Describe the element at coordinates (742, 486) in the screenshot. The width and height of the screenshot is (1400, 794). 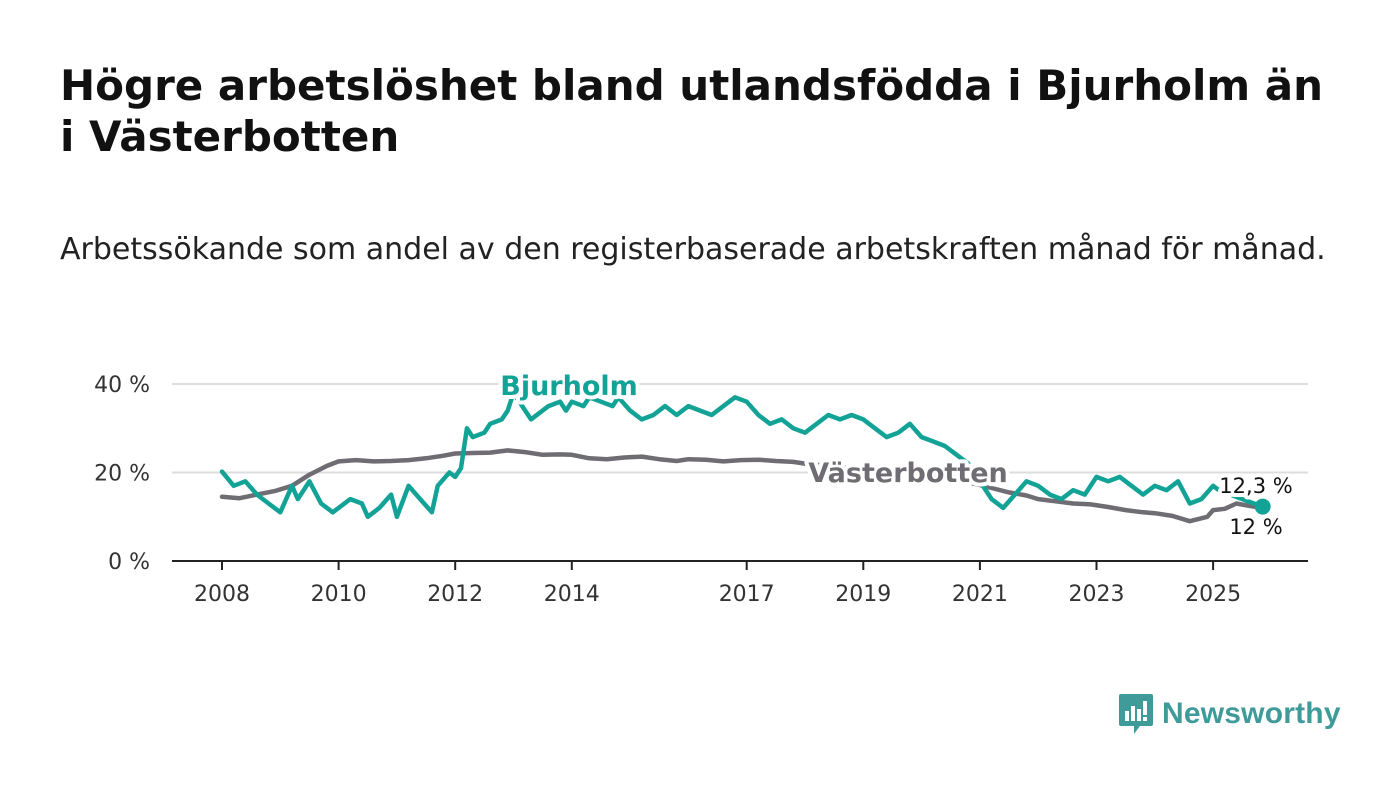
I see `series-line-vasterbotten` at that location.